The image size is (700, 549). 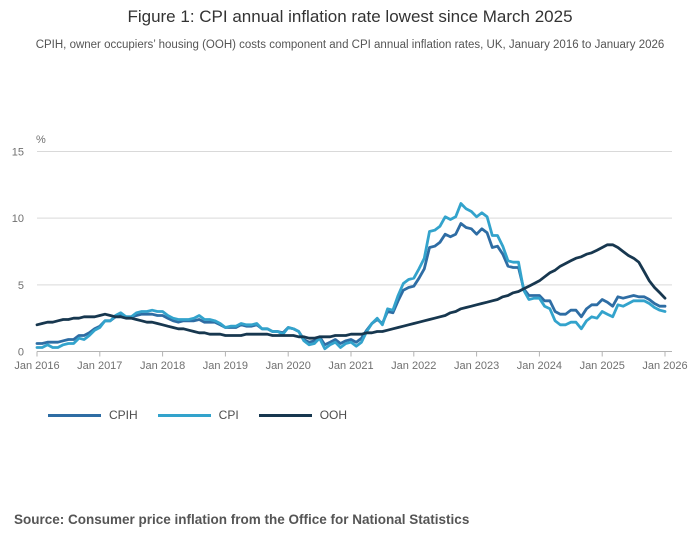 I want to click on legend-swatch-cpi, so click(x=184, y=415).